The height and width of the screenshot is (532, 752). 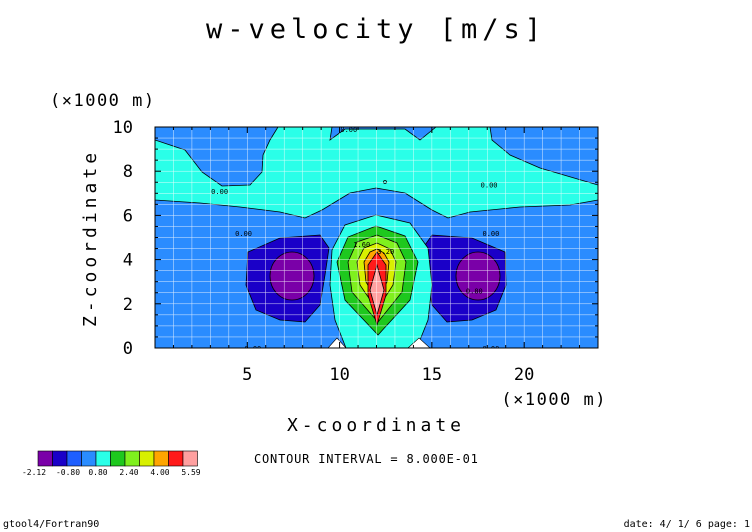 What do you see at coordinates (337, 342) in the screenshot?
I see `white-gap-left` at bounding box center [337, 342].